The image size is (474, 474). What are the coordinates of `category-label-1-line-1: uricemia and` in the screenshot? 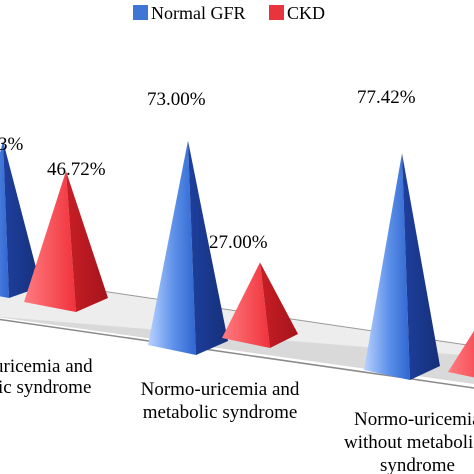 It's located at (46, 366).